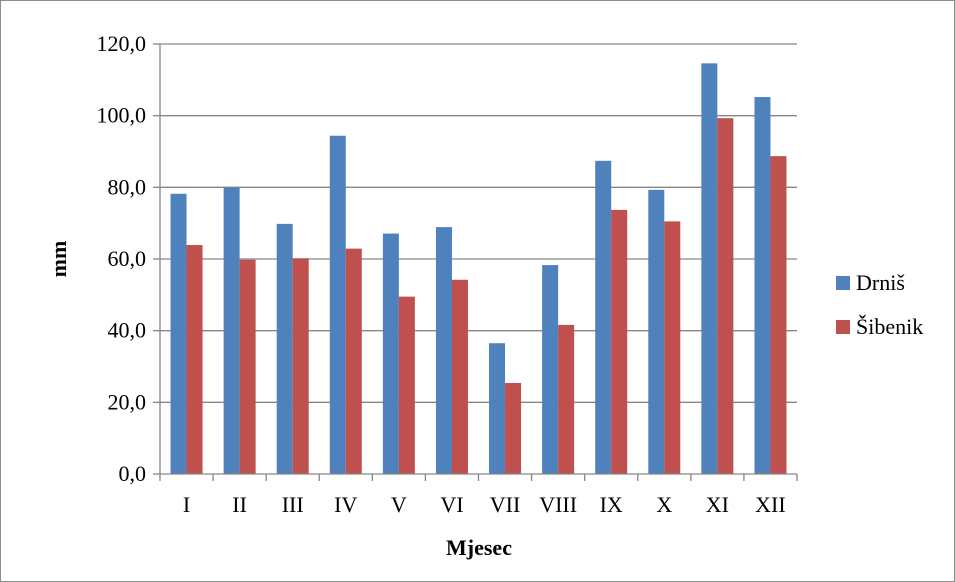  What do you see at coordinates (619, 342) in the screenshot?
I see `bar-sibenik-ix` at bounding box center [619, 342].